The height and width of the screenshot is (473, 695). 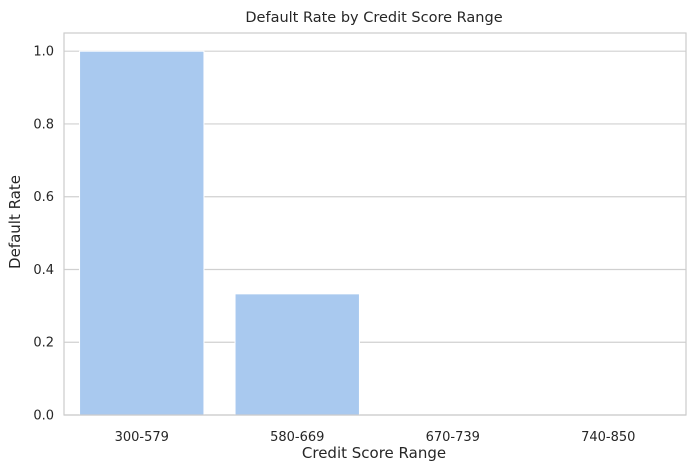 I want to click on y-tick-label: 1.0, so click(x=43, y=52).